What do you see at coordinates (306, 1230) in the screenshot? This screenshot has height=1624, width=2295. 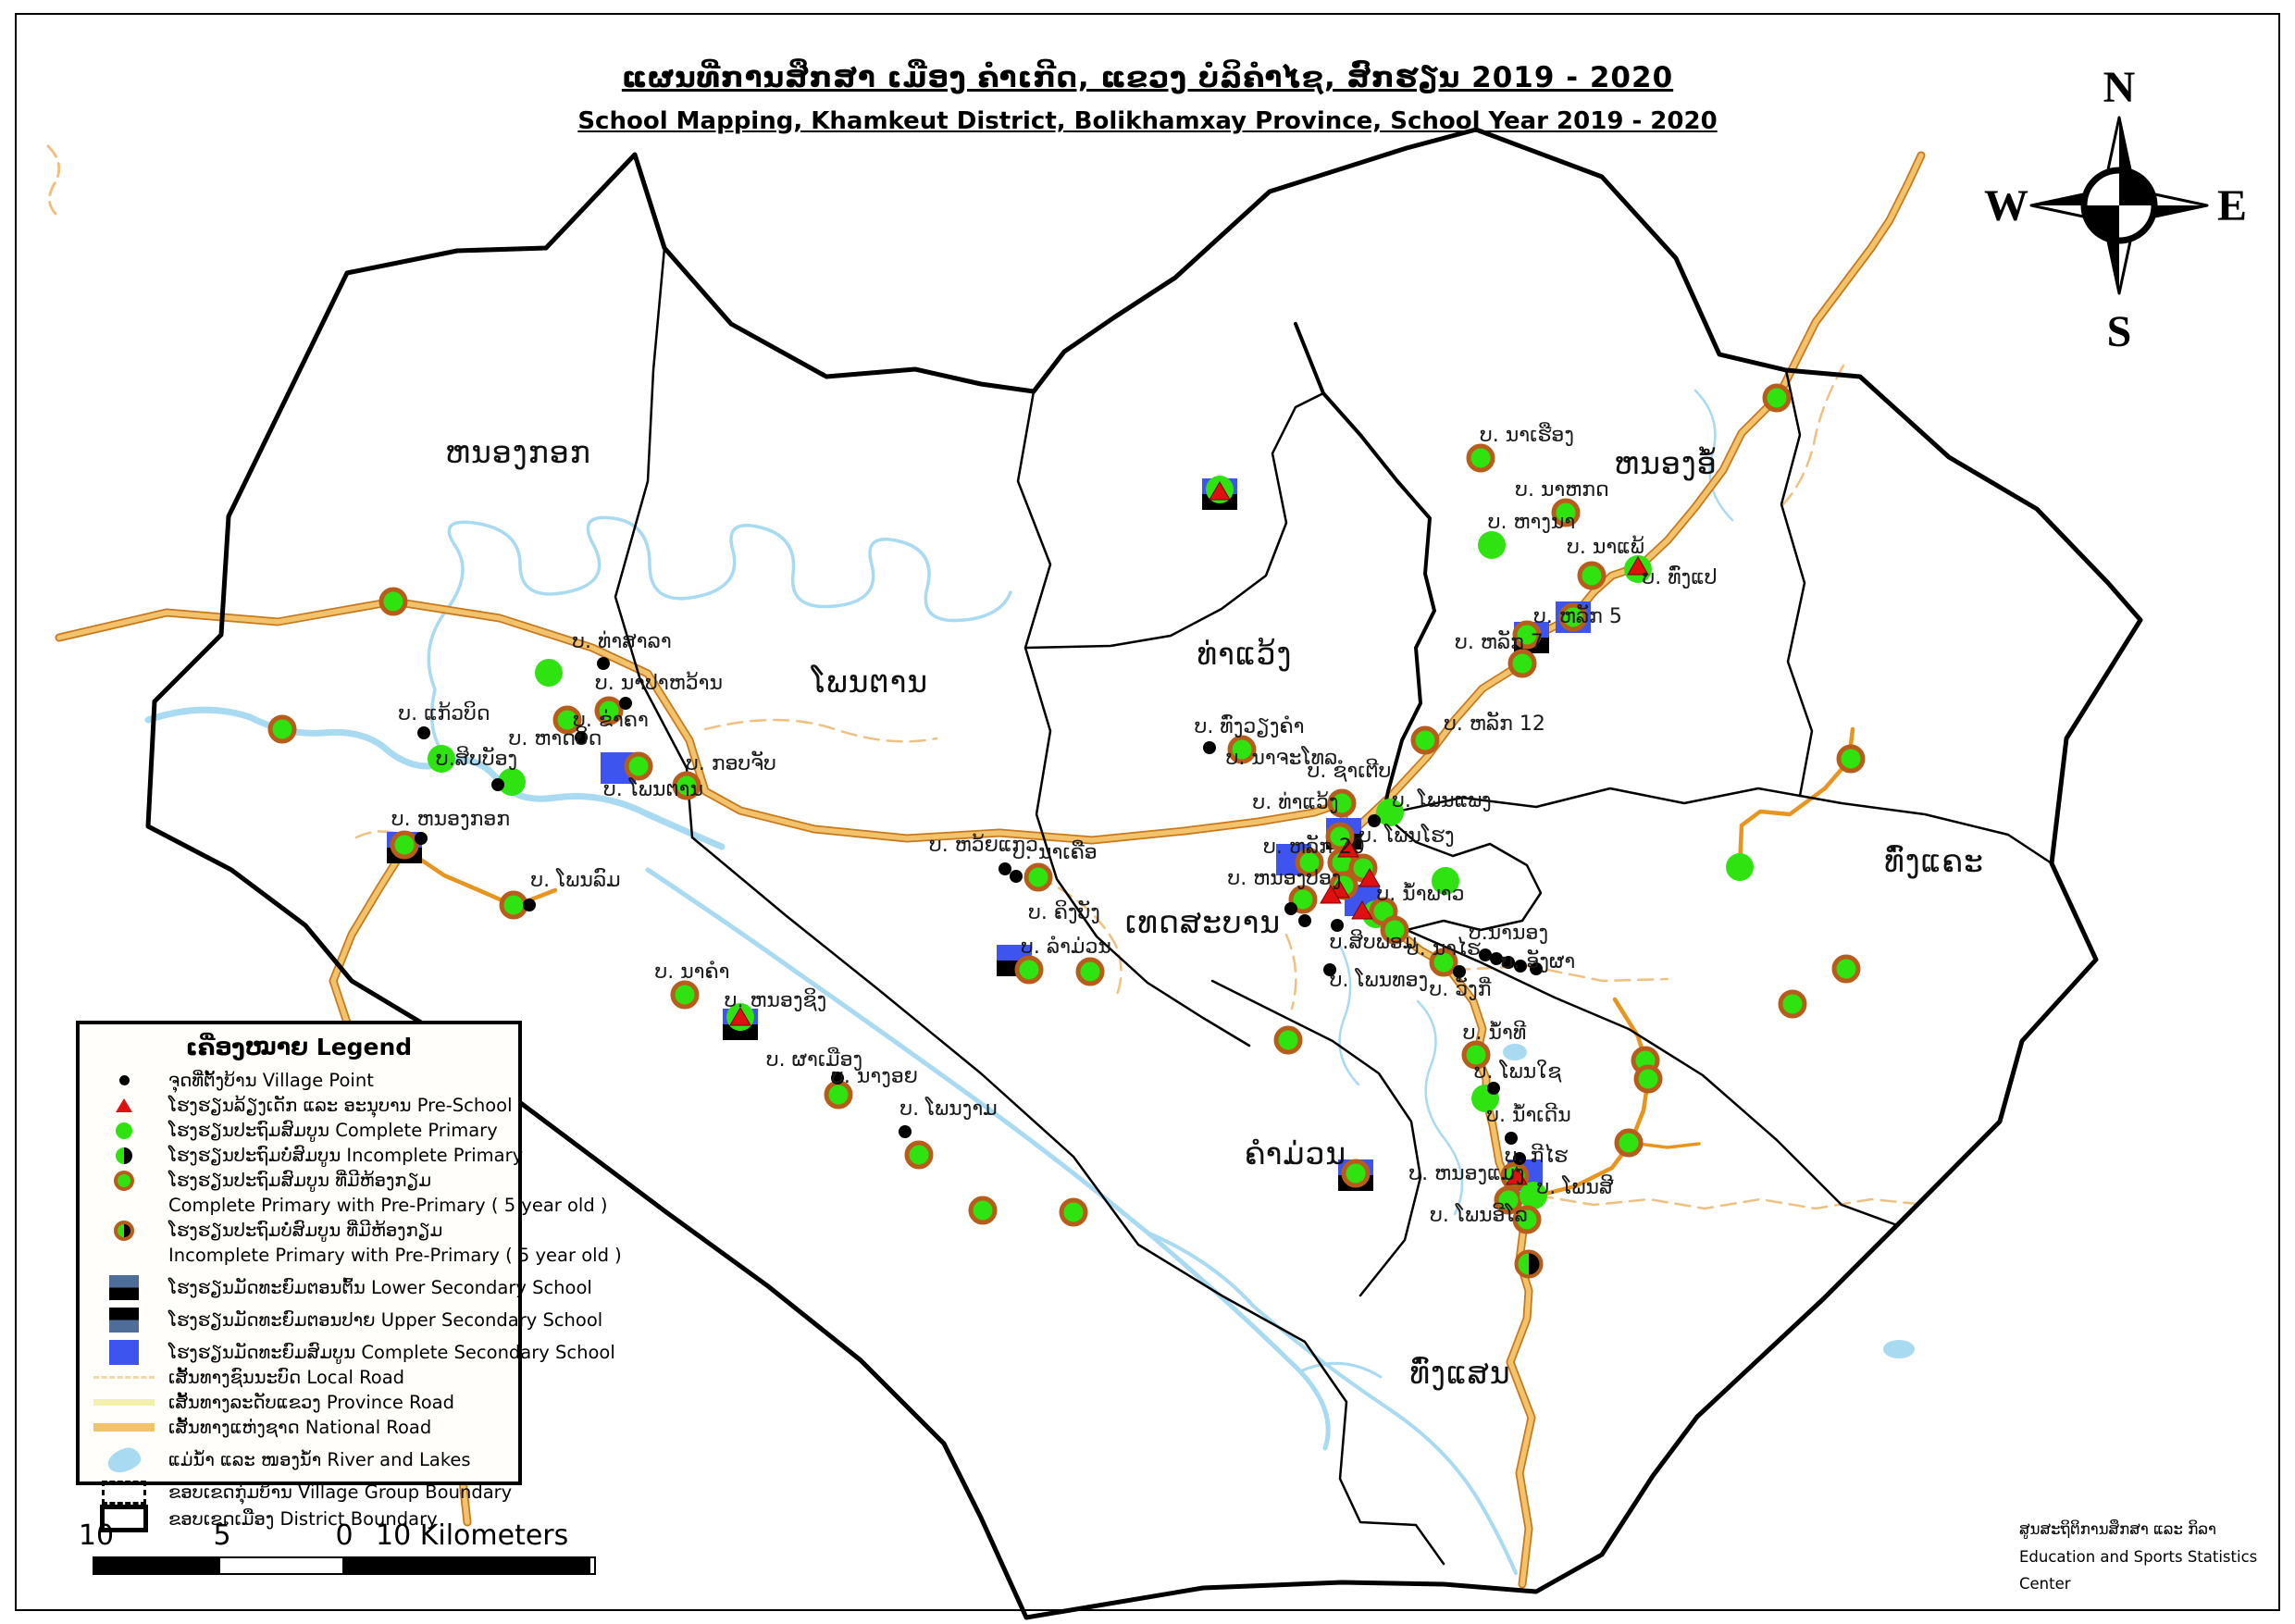 I see `legend-item-label: ໂຮງຮຽນປະຖົມບໍ່ສົມບູນ ທີ່ມີຫ້ອງກຽມ` at bounding box center [306, 1230].